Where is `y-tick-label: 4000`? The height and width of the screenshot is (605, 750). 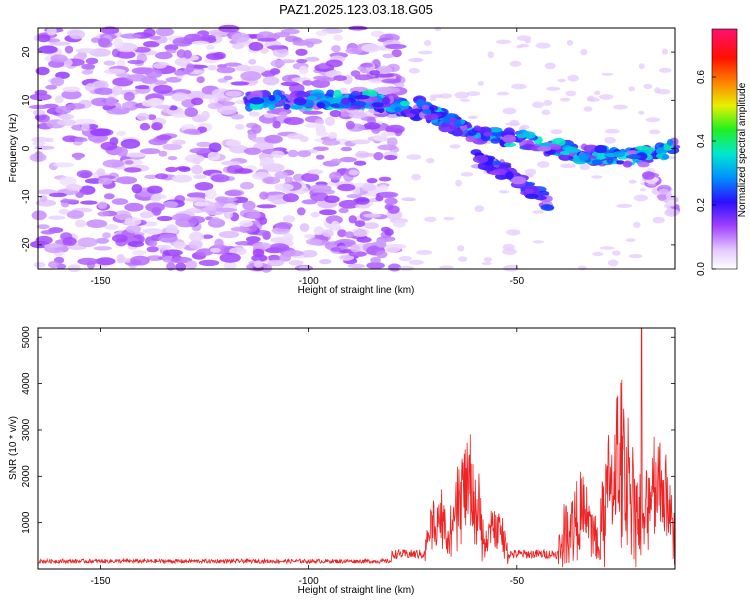
y-tick-label: 4000 is located at coordinates (26, 383).